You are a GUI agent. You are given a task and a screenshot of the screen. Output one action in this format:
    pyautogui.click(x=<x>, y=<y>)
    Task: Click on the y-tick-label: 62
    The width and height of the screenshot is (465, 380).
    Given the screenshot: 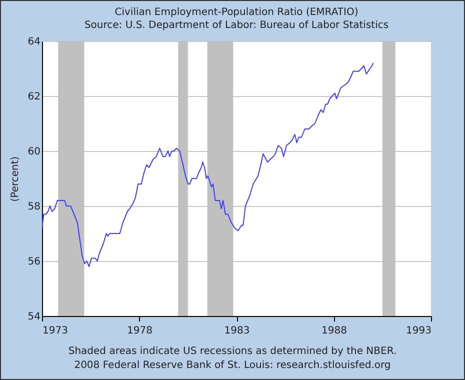 What is the action you would take?
    pyautogui.click(x=34, y=97)
    